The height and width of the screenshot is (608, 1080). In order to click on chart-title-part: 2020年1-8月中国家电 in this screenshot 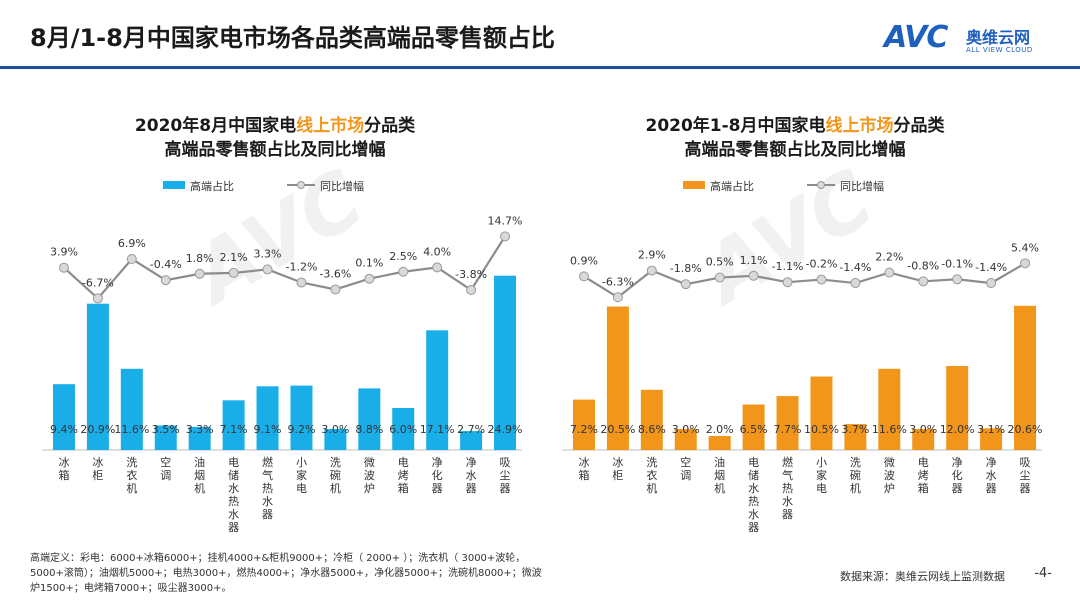, I will do `click(735, 125)`.